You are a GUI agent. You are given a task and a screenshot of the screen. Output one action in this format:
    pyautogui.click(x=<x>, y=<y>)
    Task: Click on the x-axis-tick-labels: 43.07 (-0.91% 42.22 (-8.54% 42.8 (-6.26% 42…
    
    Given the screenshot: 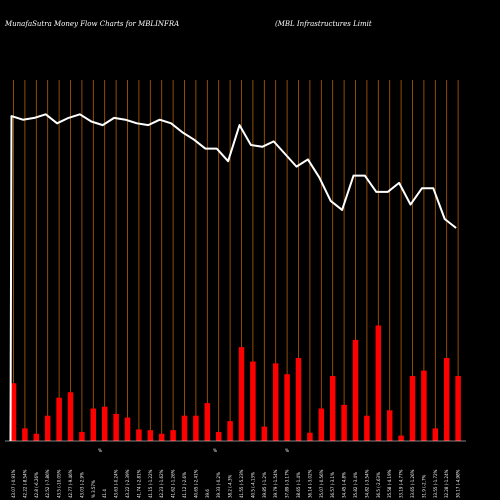 What is the action you would take?
    pyautogui.click(x=236, y=483)
    